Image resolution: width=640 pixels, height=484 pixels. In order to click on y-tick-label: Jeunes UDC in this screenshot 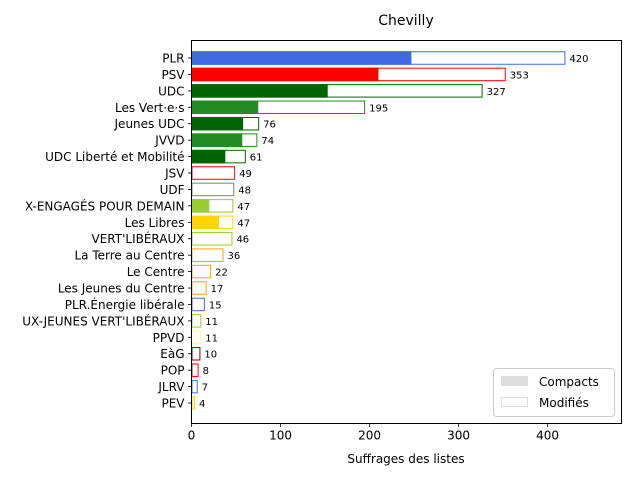, I will do `click(149, 124)`.